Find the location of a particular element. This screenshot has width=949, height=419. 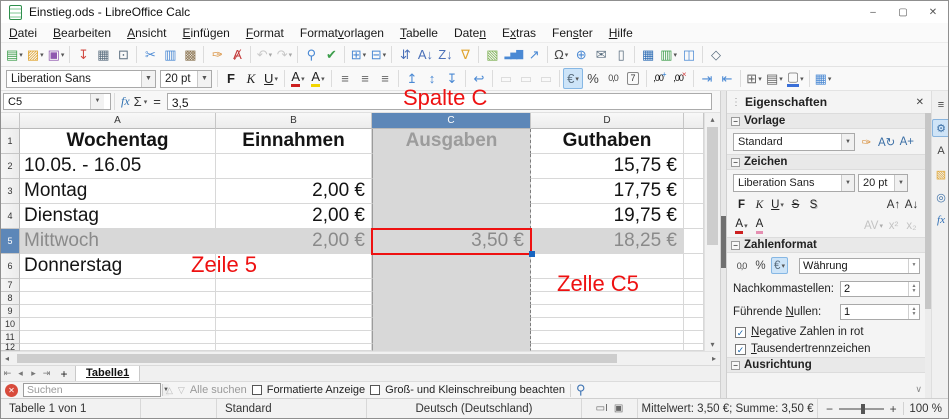

cell-A6: Donnerstag is located at coordinates (118, 266).